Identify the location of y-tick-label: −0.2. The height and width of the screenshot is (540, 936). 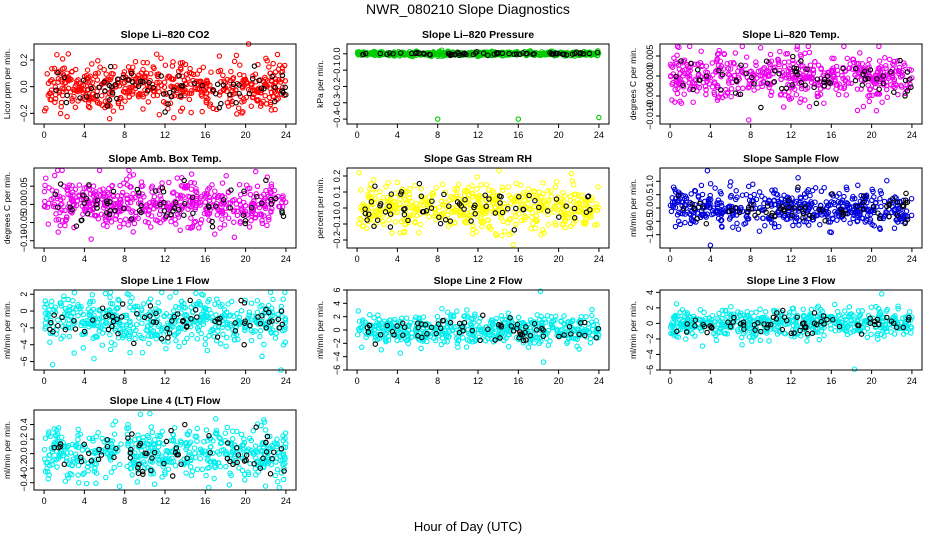
(337, 87).